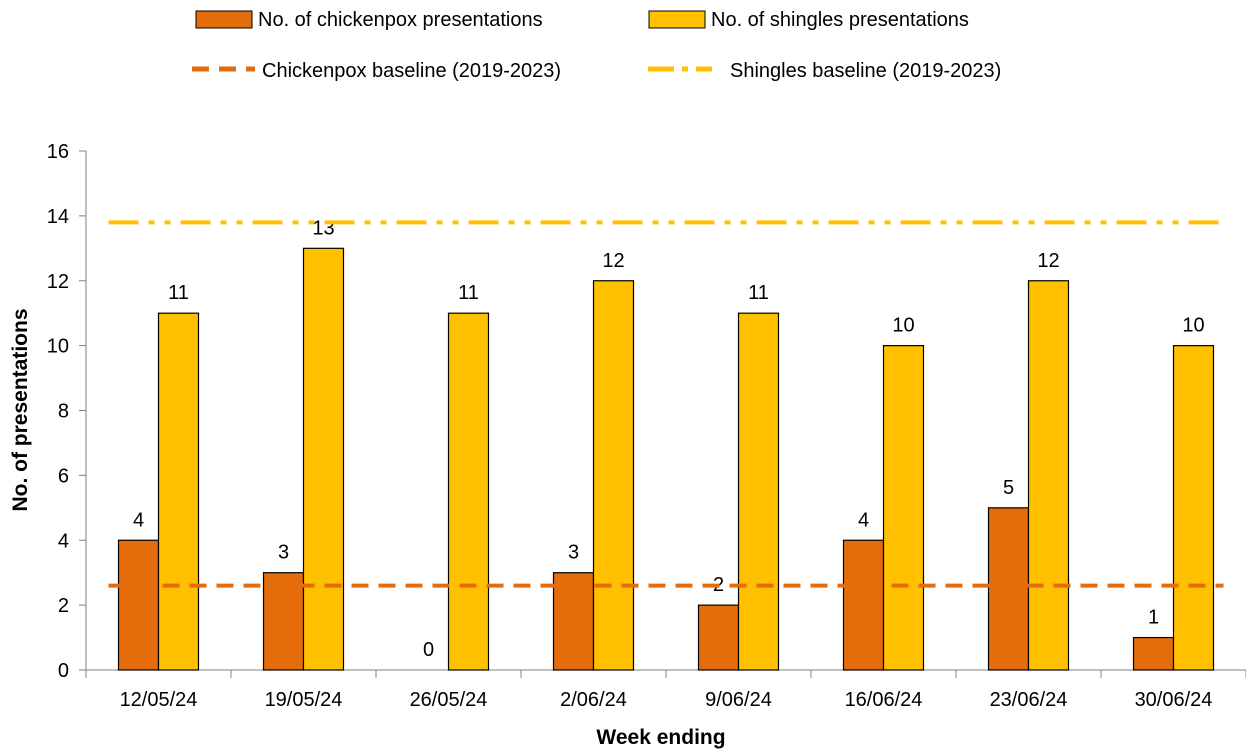  Describe the element at coordinates (63, 671) in the screenshot. I see `y-tick-label: 0` at that location.